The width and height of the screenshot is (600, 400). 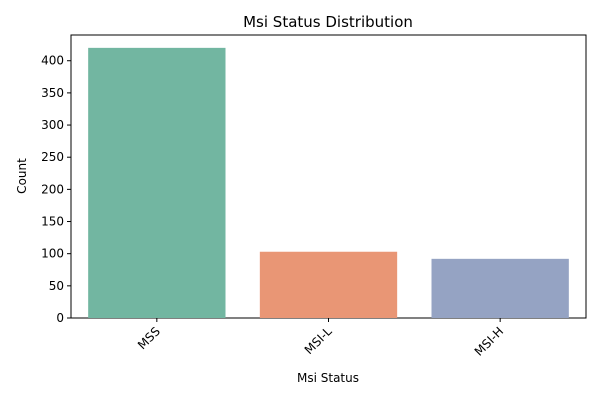 What do you see at coordinates (52, 254) in the screenshot?
I see `y-tick-label: 100` at bounding box center [52, 254].